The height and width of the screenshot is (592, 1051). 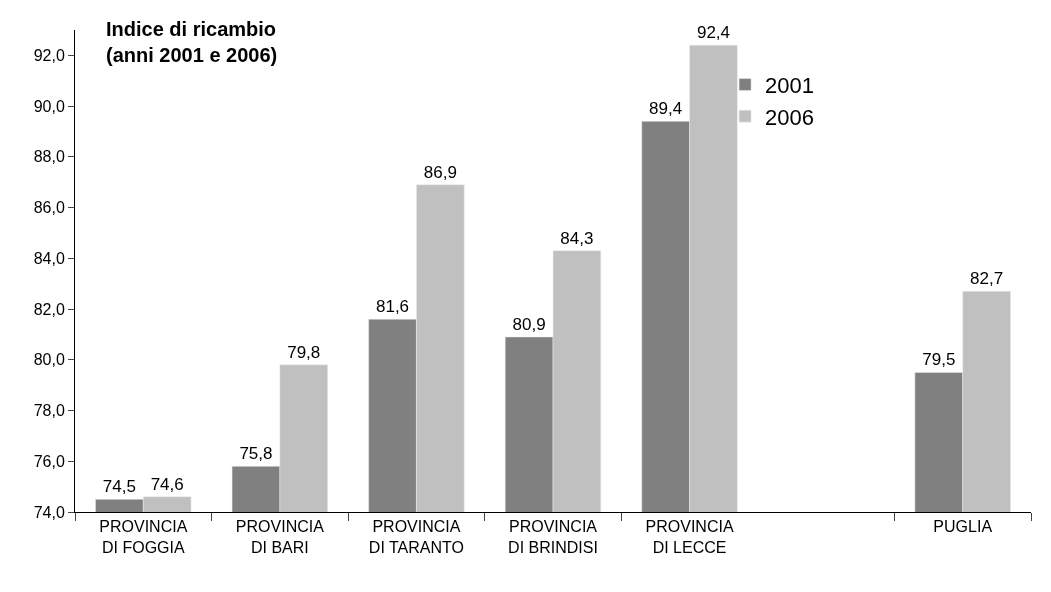 I want to click on data-label: 84,3, so click(x=577, y=238).